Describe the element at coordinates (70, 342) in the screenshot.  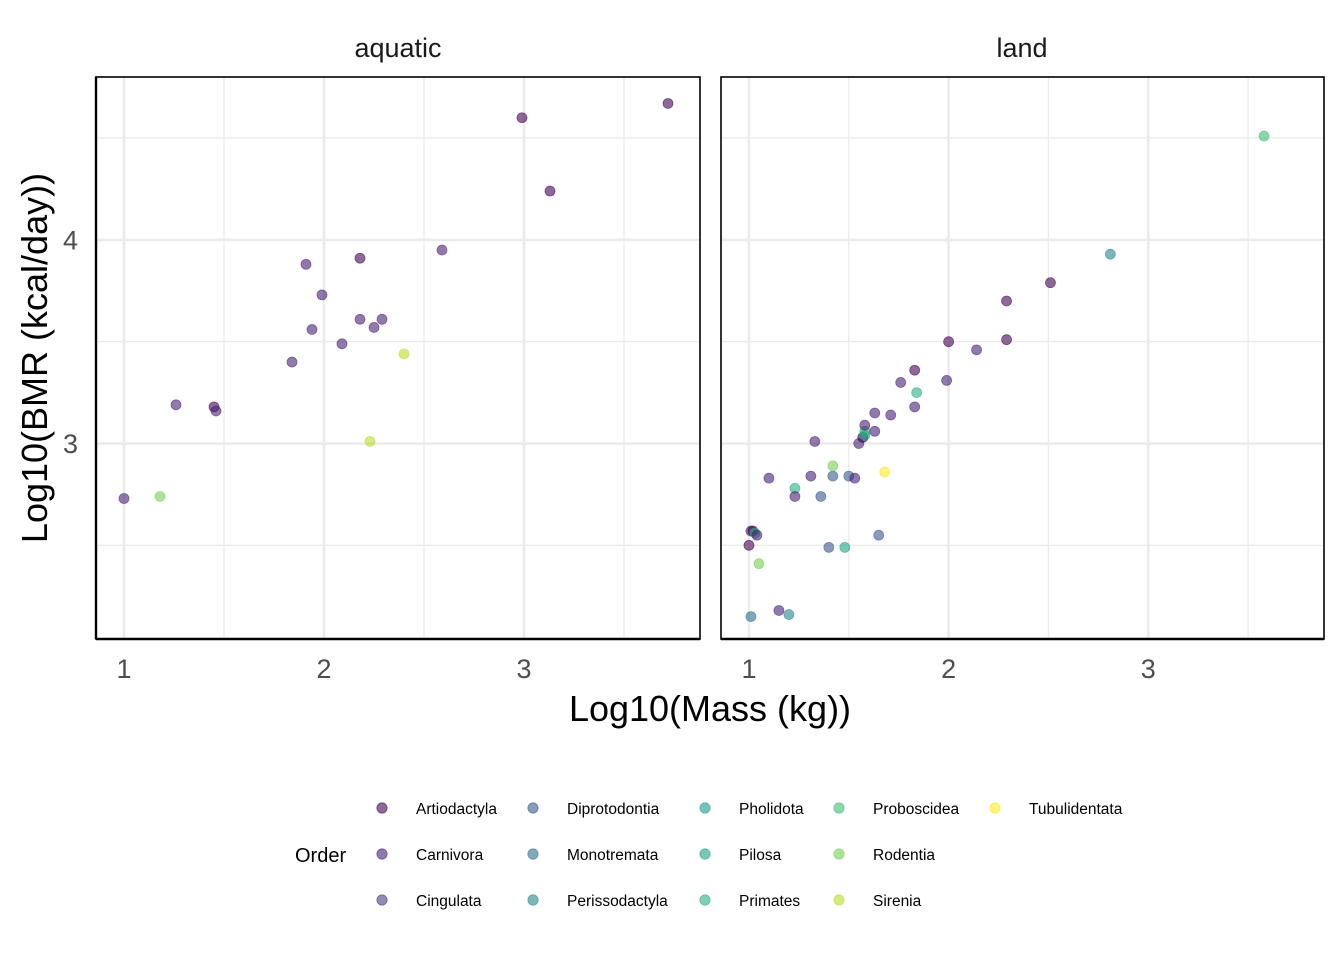
I see `y-axis-ticks: 34` at that location.